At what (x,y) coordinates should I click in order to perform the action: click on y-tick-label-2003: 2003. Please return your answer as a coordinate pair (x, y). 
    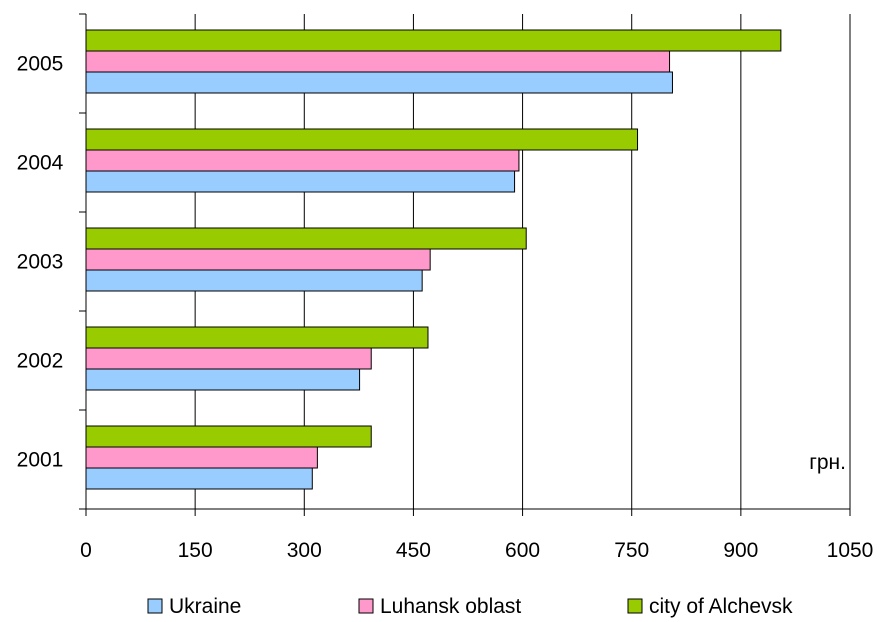
    Looking at the image, I should click on (40, 262).